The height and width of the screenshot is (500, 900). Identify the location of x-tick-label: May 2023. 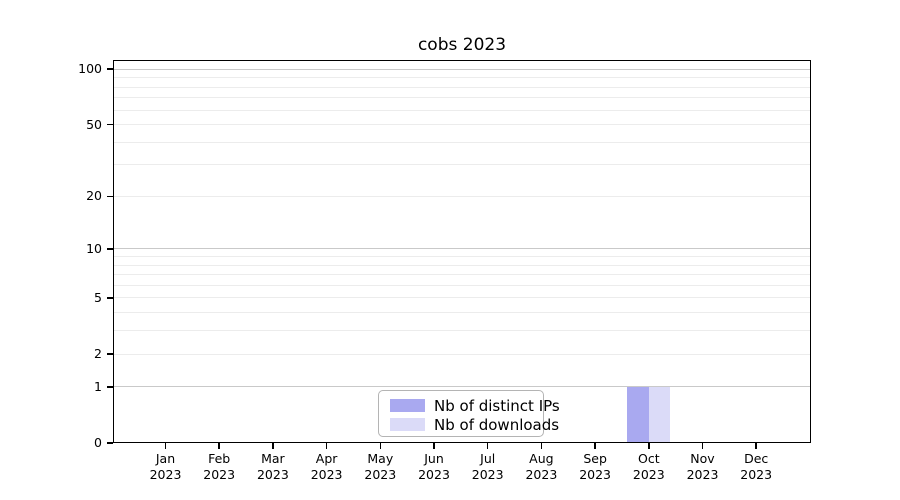
(380, 466).